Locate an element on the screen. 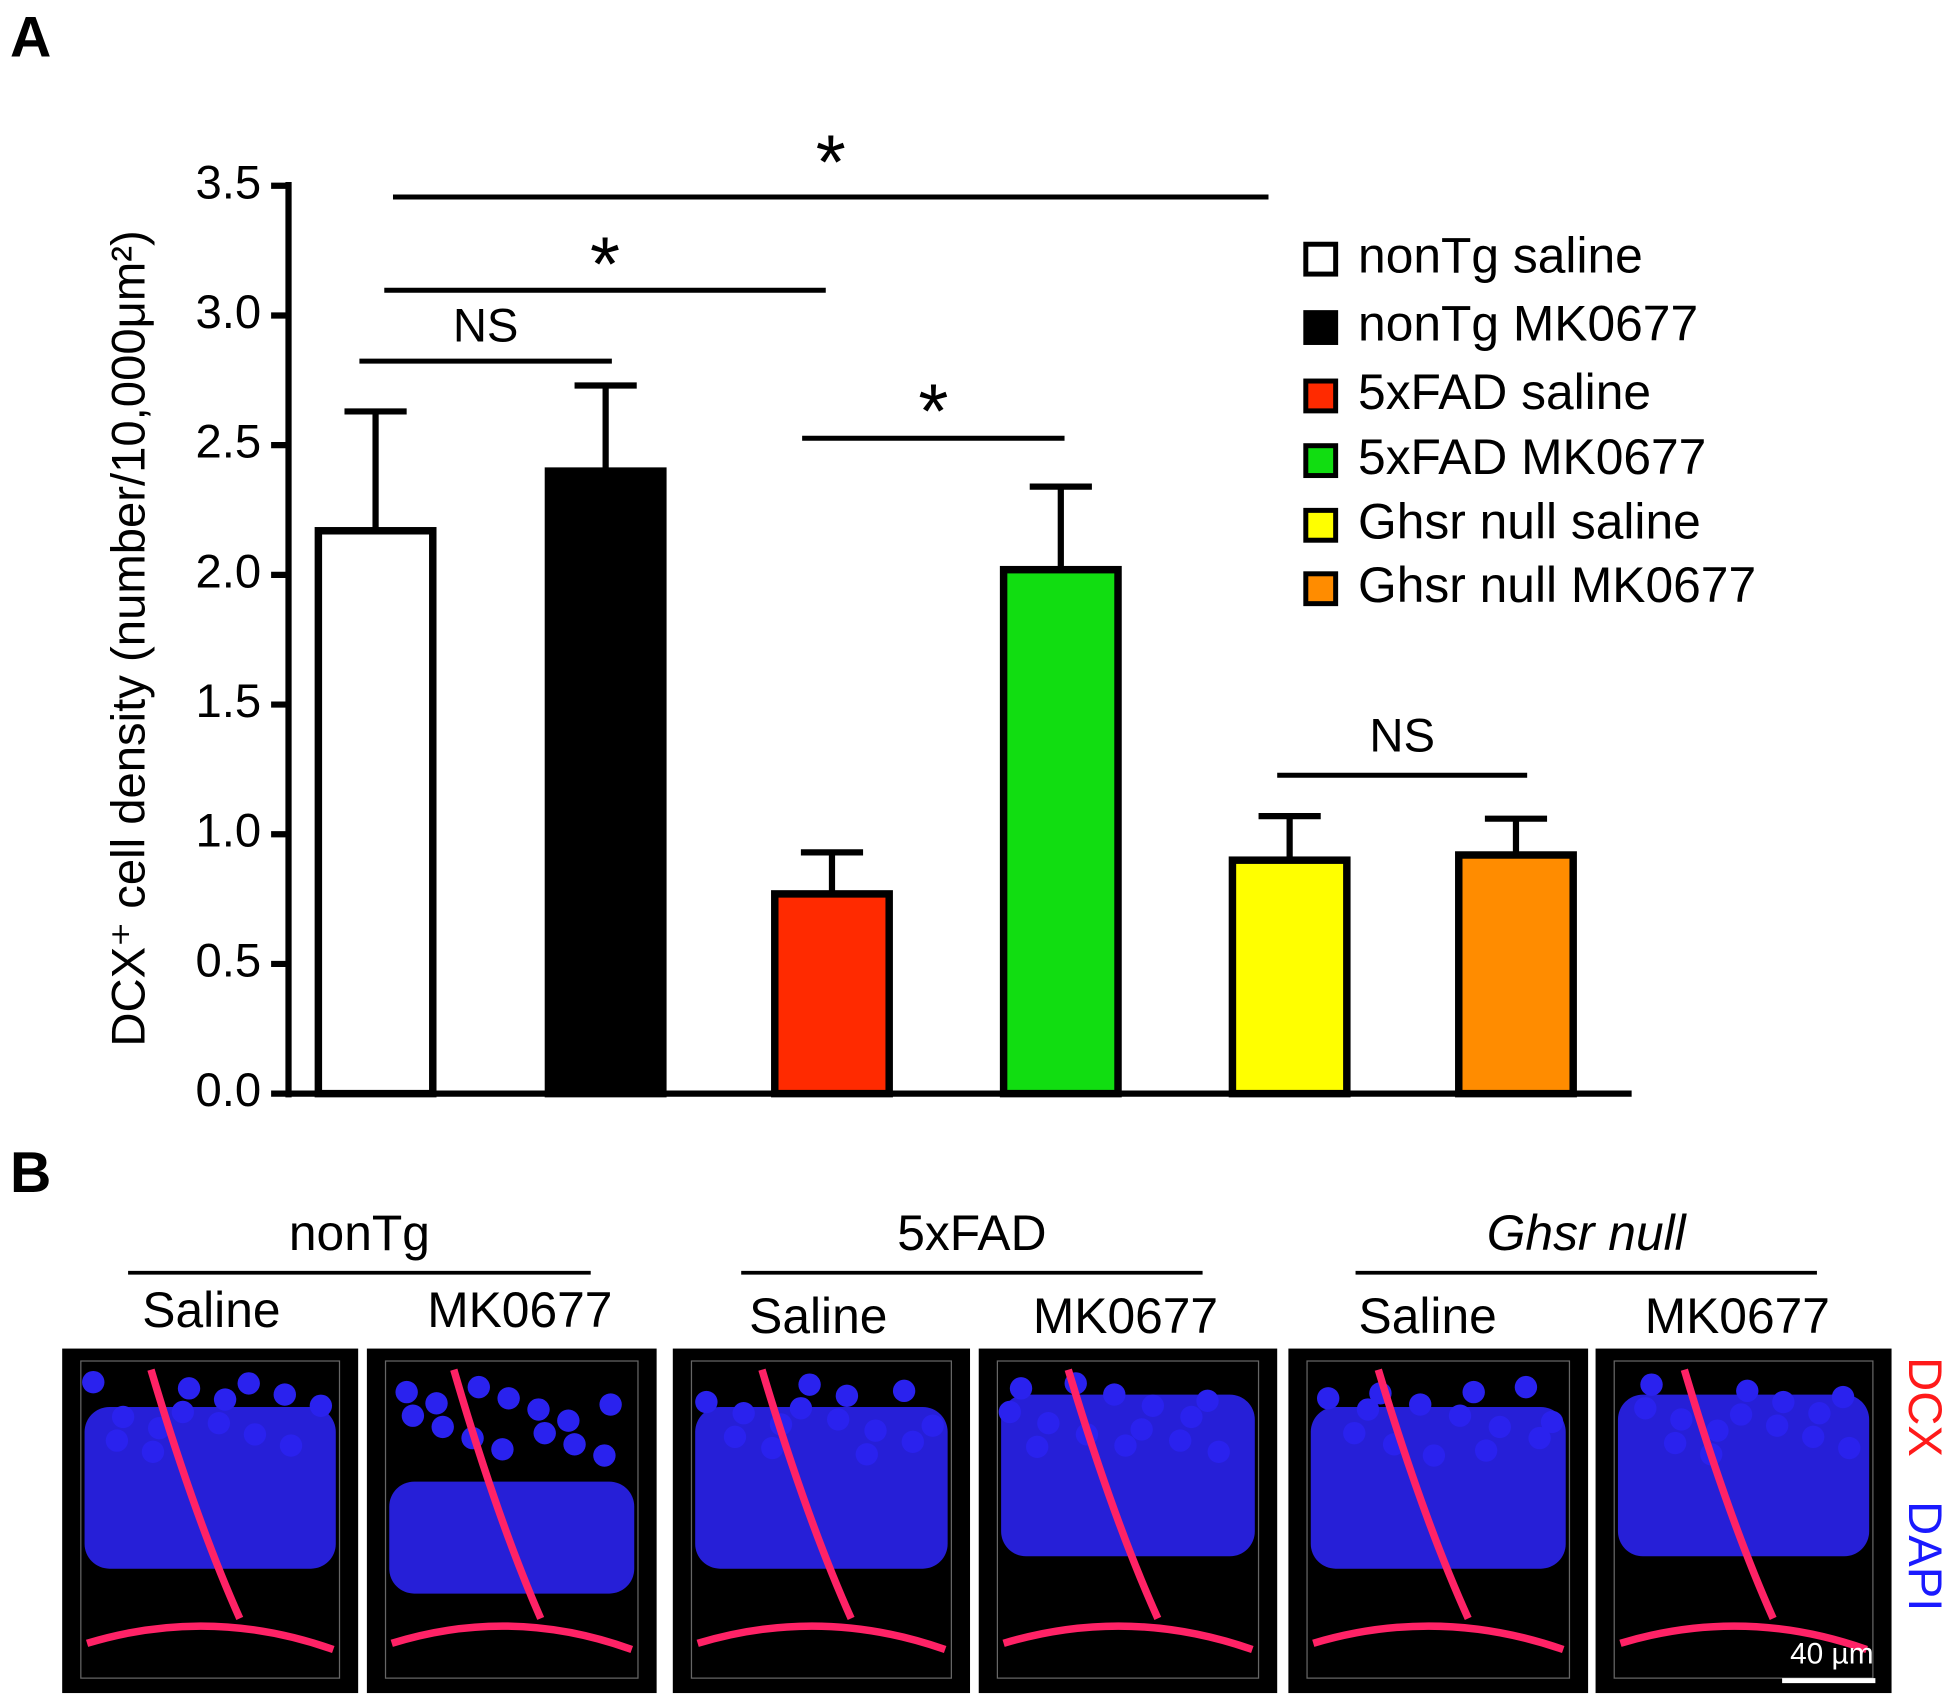 This screenshot has height=1701, width=1950. legend-label: 5xFAD saline is located at coordinates (1504, 392).